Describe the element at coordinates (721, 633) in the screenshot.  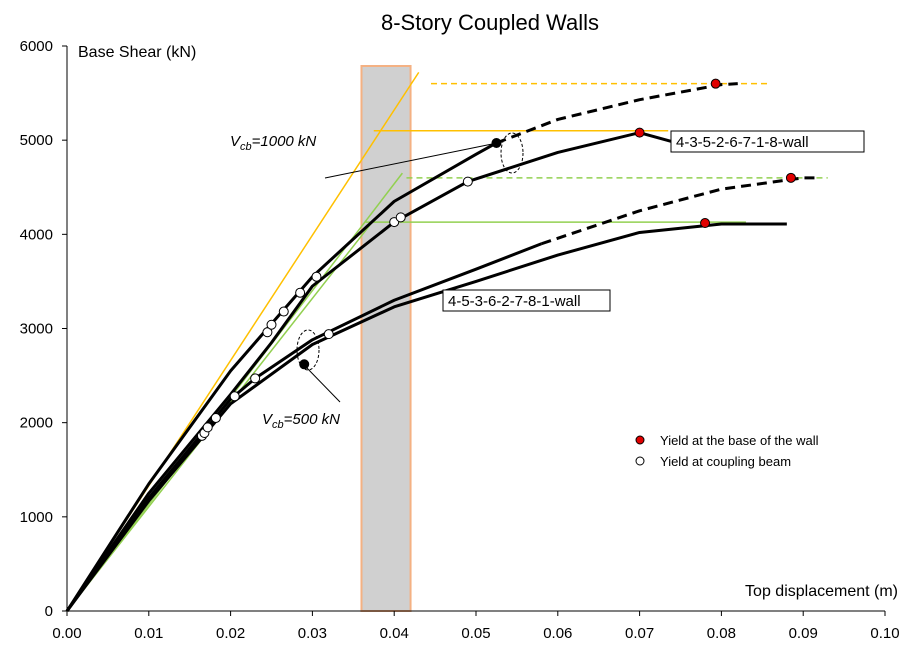
I see `x-tick-label: 0.08` at that location.